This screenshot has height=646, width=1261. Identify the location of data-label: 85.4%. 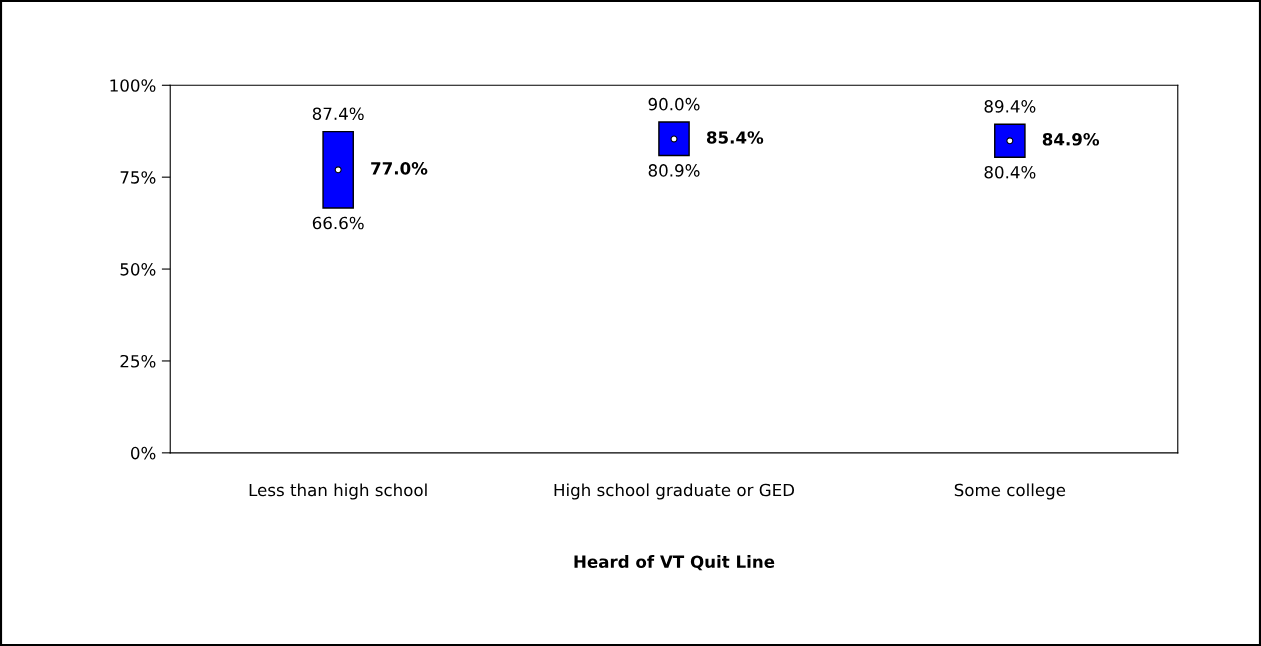
(735, 137).